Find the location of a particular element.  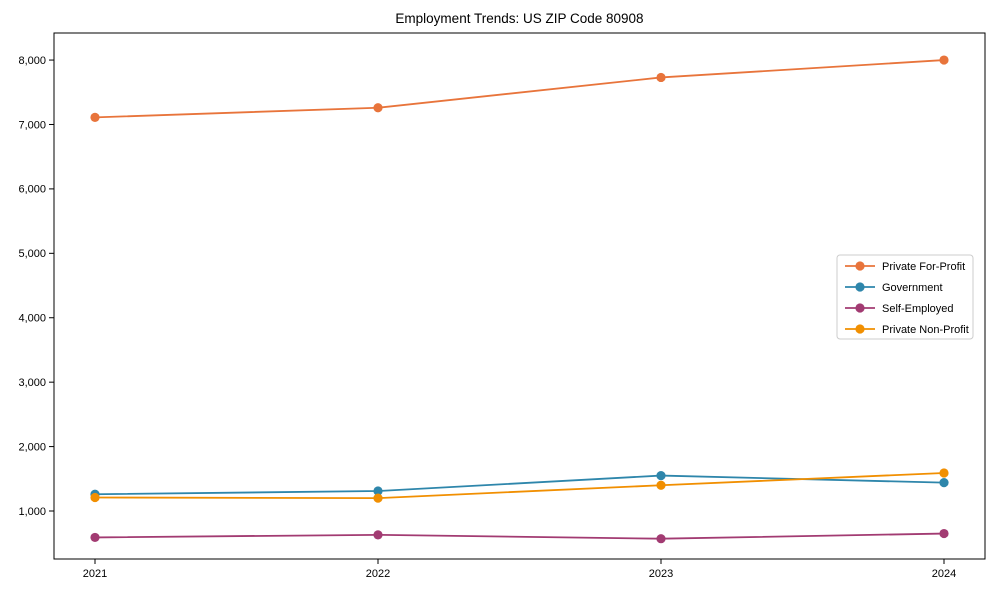

y-tick-label: 8,000 is located at coordinates (32, 61).